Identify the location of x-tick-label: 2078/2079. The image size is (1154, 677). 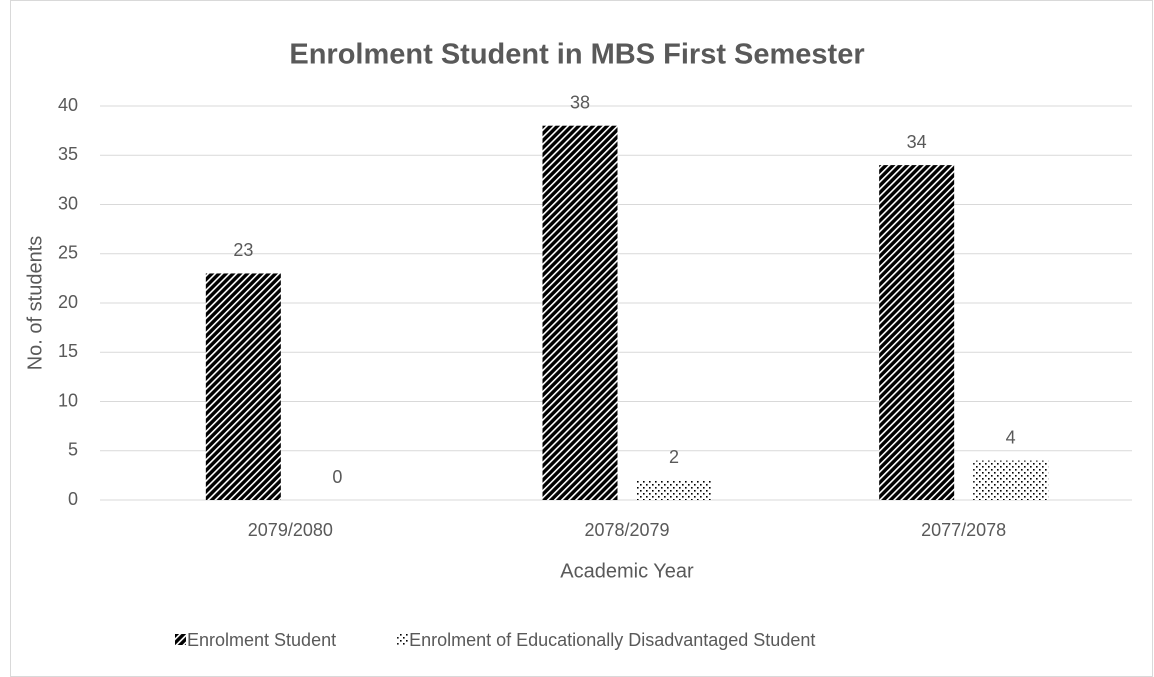
(626, 530).